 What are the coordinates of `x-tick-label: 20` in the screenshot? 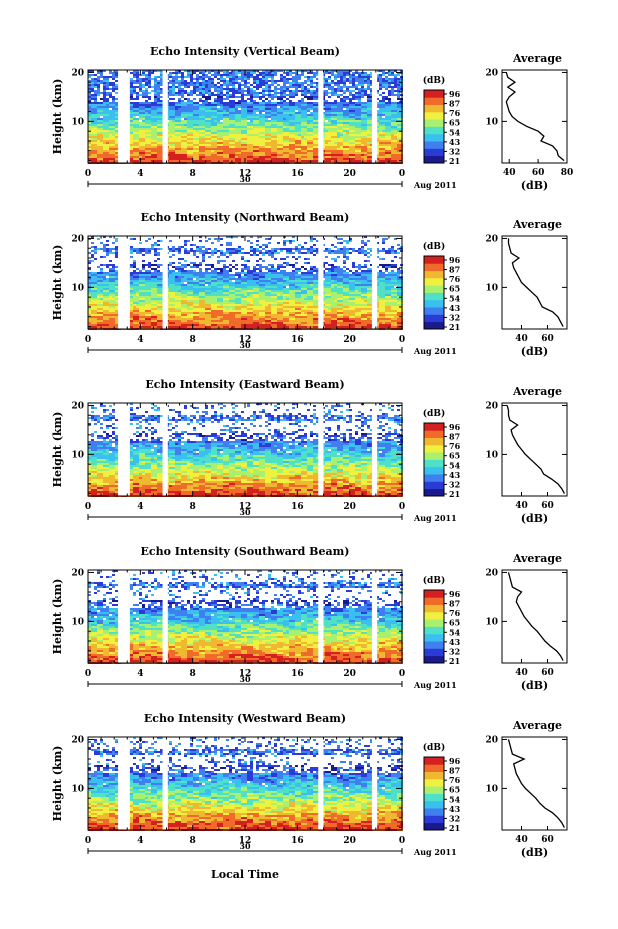 It's located at (349, 841).